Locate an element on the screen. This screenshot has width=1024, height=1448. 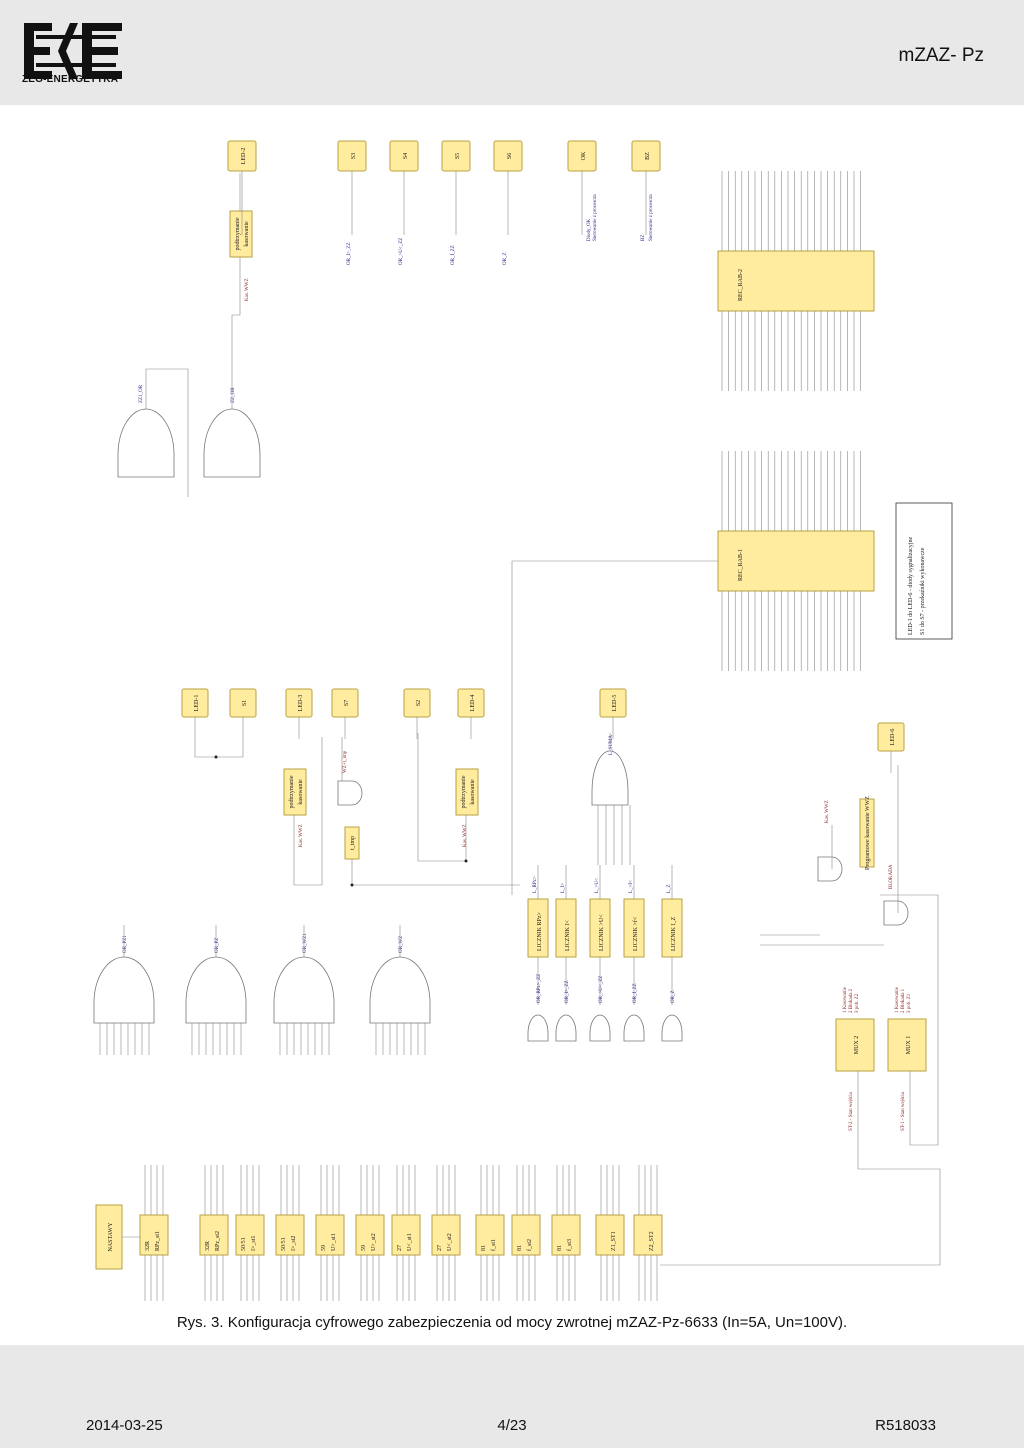
counter-3: LICZNIK >U< L_>U< OR_>U<_ZZ is located at coordinates (600, 953).